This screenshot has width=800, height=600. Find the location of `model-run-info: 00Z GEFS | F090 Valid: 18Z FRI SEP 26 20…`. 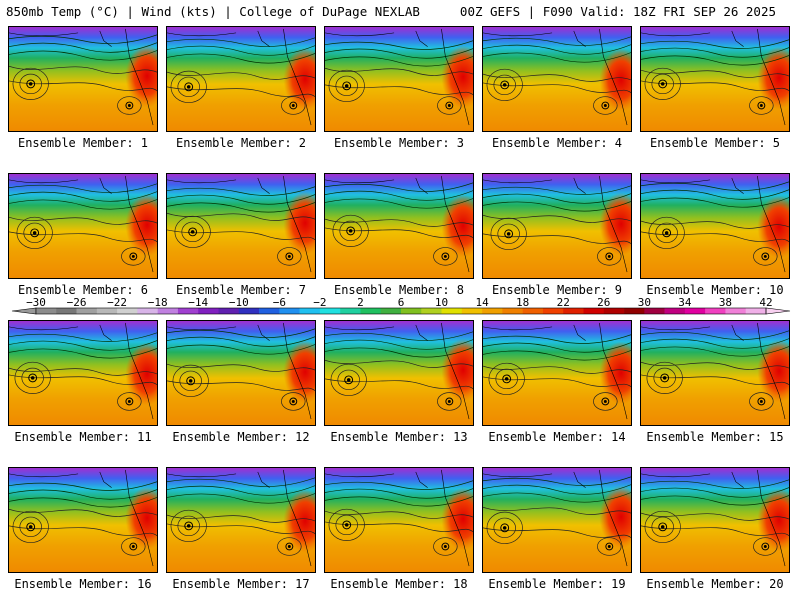

model-run-info: 00Z GEFS | F090 Valid: 18Z FRI SEP 26 20… is located at coordinates (617, 11).